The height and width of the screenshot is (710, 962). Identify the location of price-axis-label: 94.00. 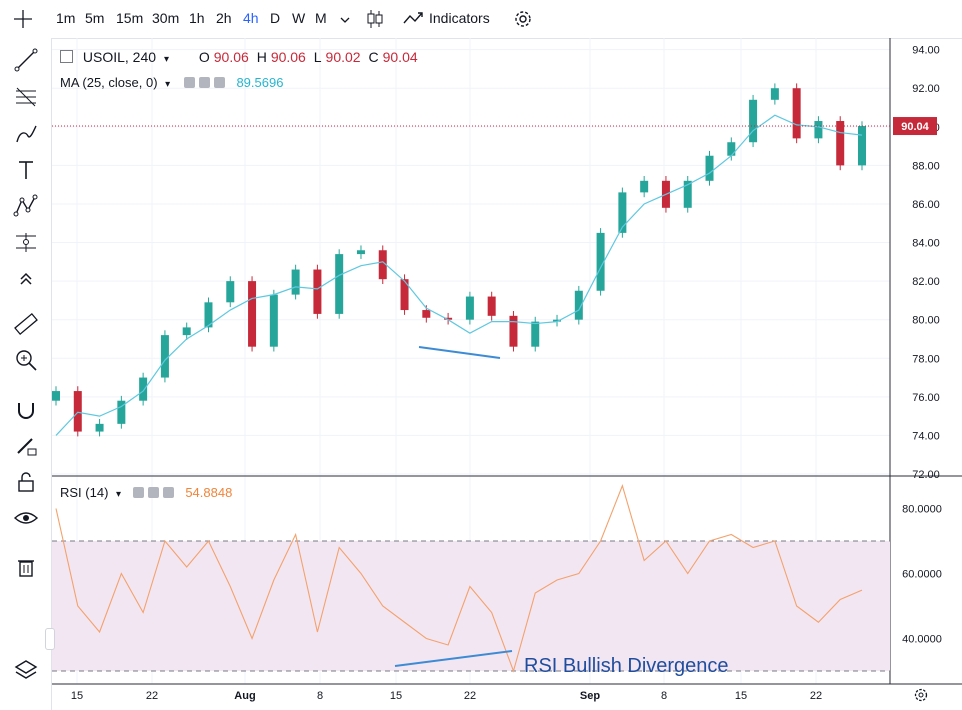
(926, 51).